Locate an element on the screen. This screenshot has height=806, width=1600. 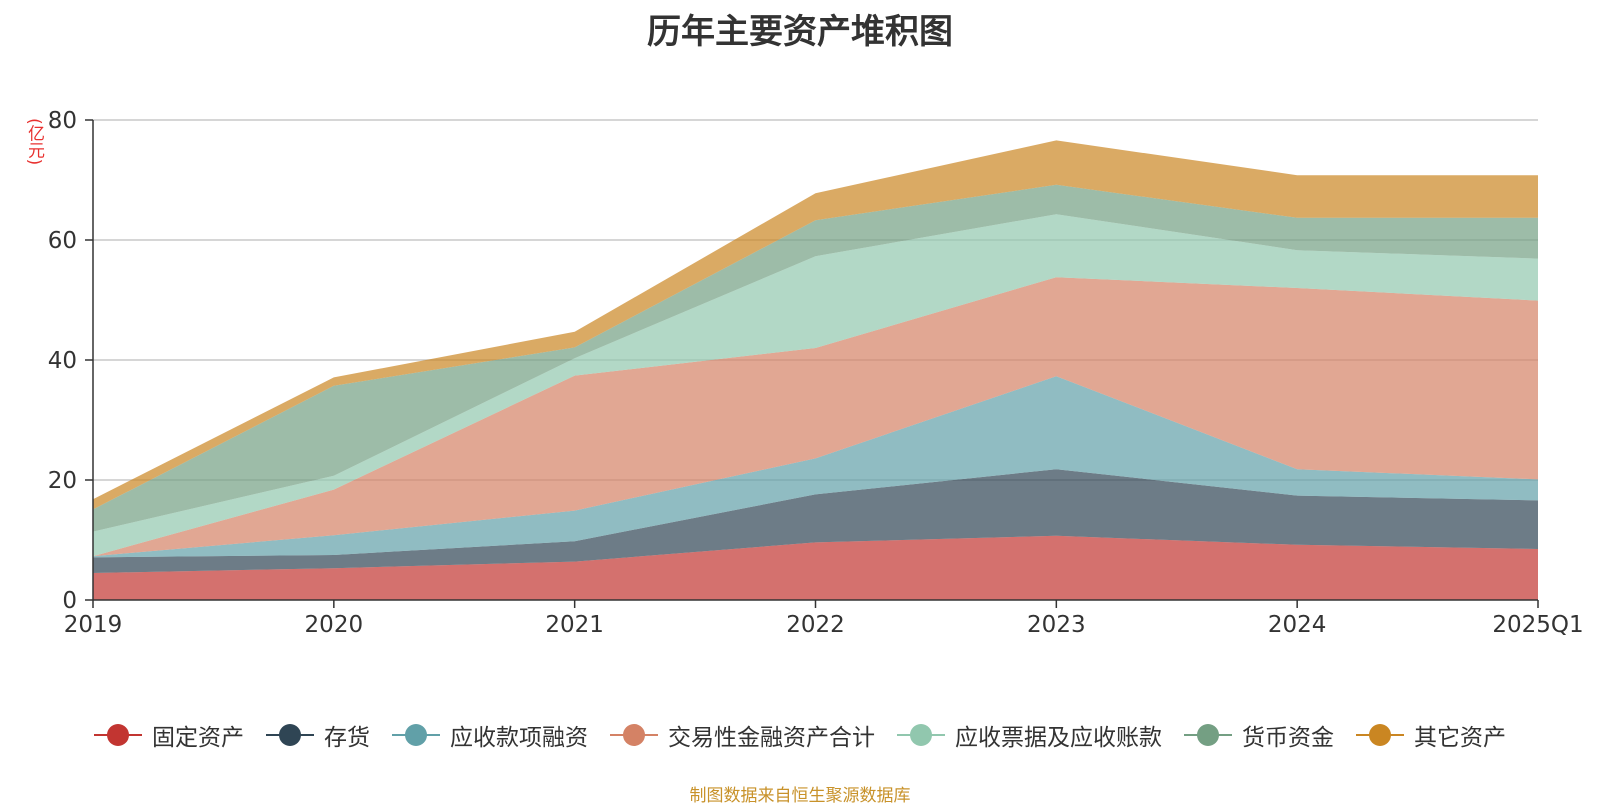
legend-label: 应收票据及应收账款 is located at coordinates (1058, 738).